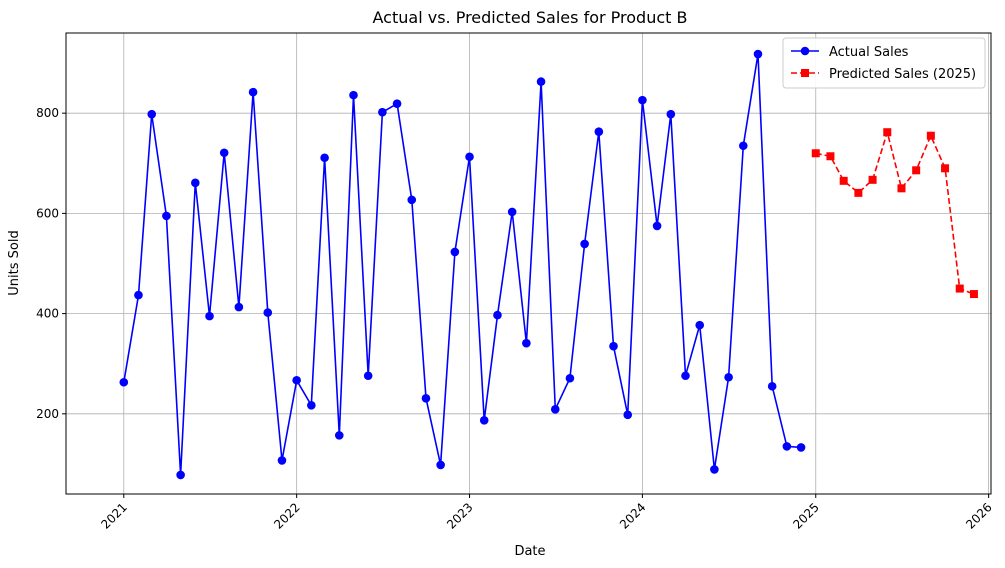  I want to click on y-tick-label: 400, so click(47, 314).